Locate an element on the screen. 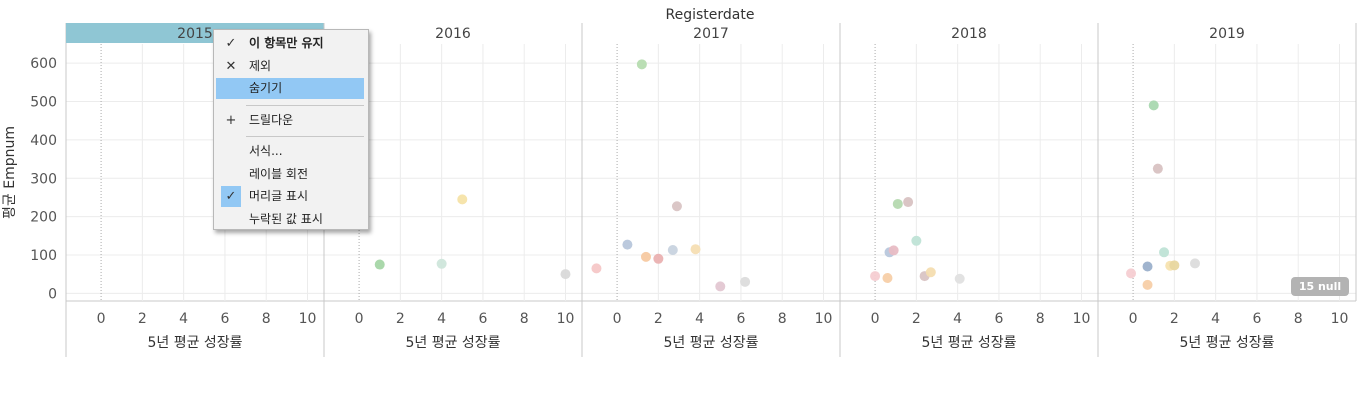 This screenshot has width=1360, height=411. panel-header-2017: 2017 is located at coordinates (711, 34).